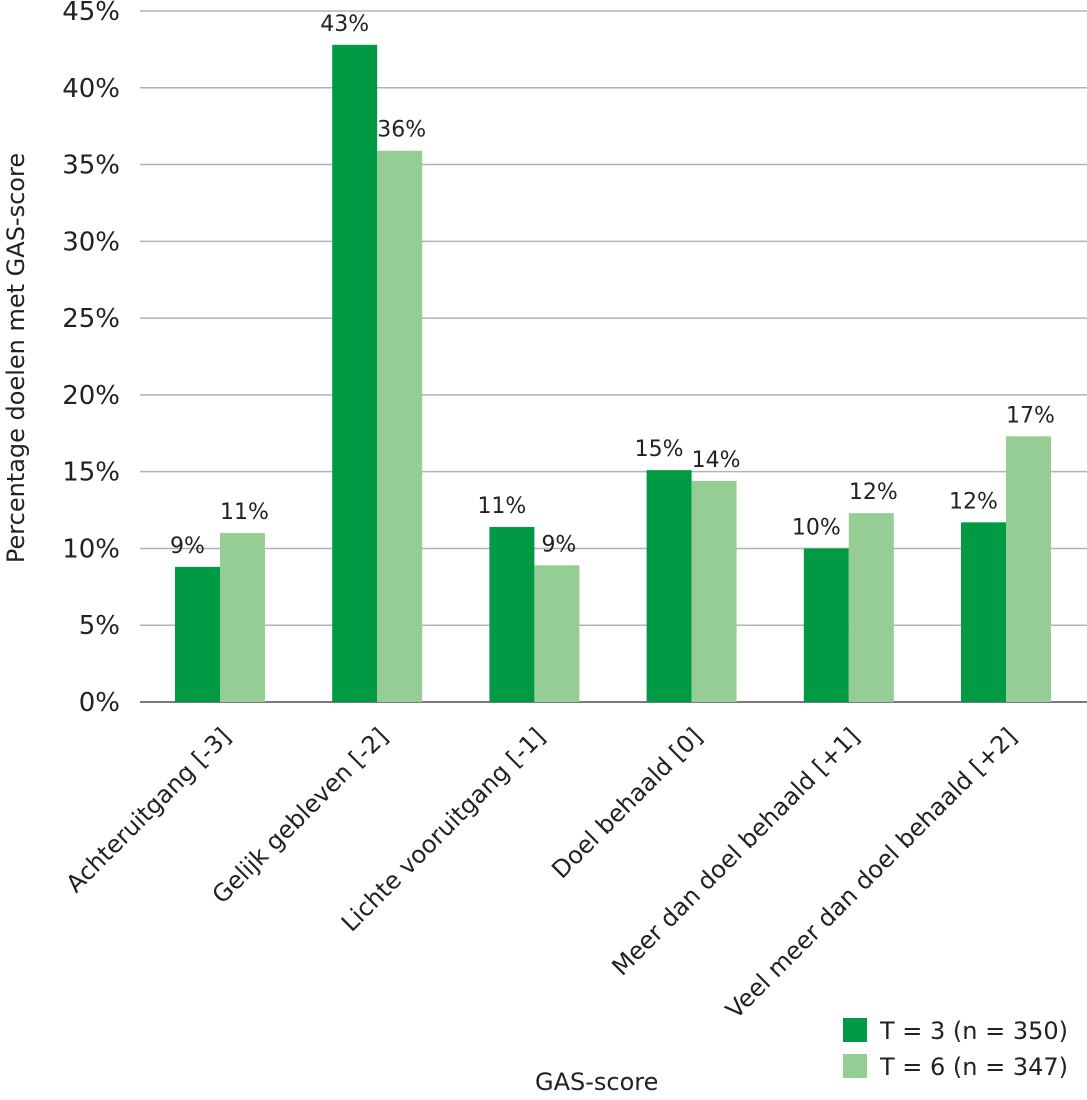  I want to click on y-tick-label: 10%, so click(91, 549).